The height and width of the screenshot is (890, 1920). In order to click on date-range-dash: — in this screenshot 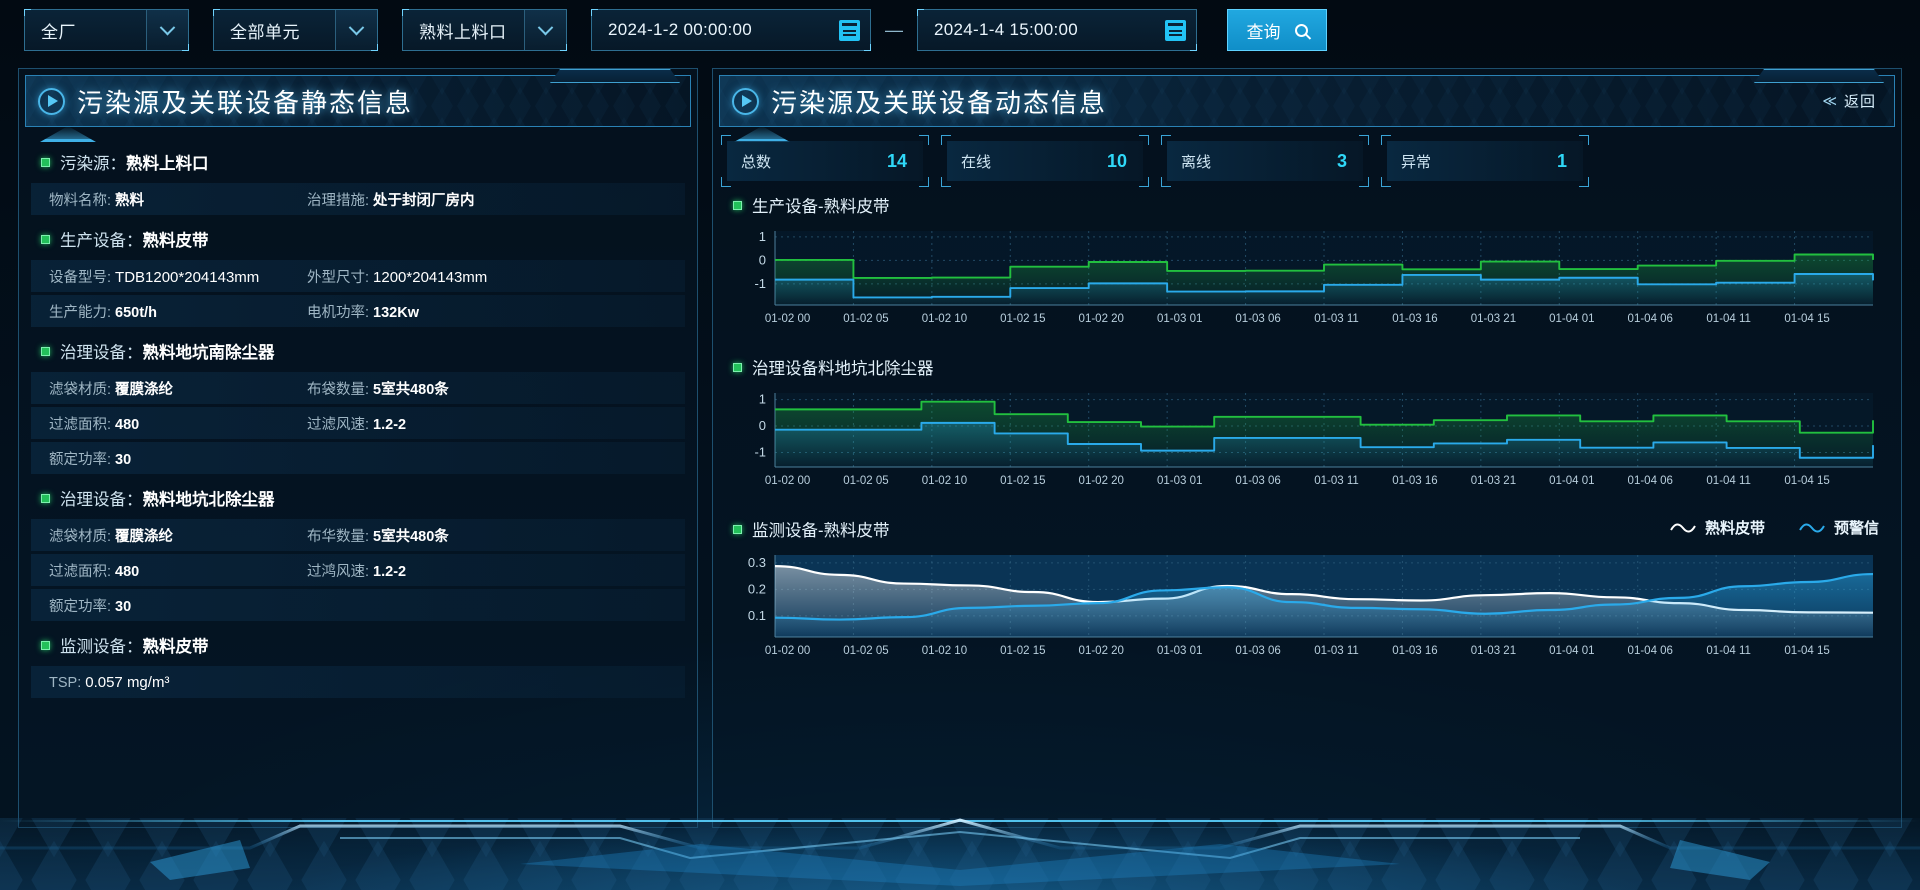, I will do `click(894, 29)`.